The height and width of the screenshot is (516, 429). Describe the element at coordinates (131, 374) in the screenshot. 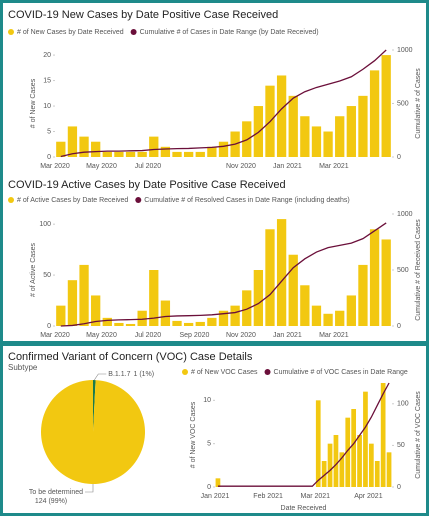

I see `slice-label: B.1.1.7 1 (1%)` at that location.